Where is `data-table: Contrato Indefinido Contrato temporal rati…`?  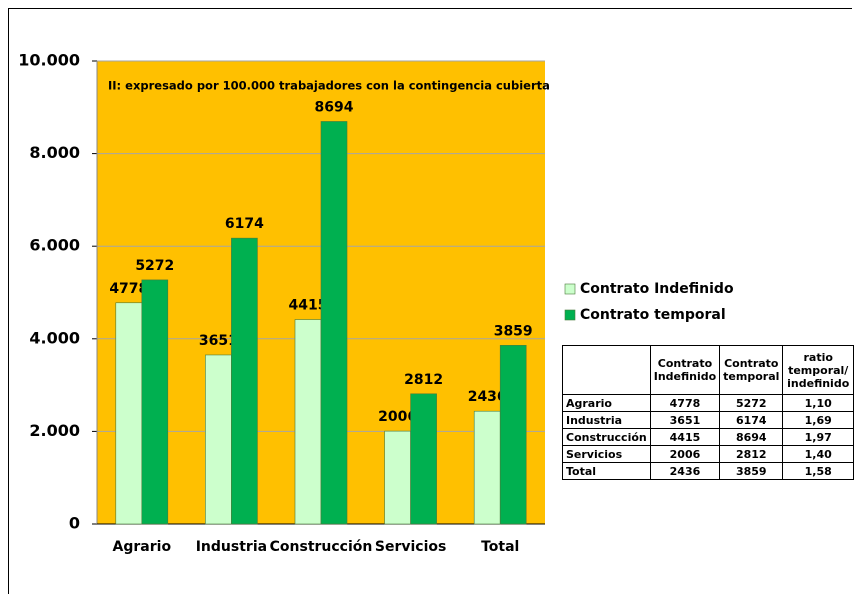
data-table: Contrato Indefinido Contrato temporal rati… is located at coordinates (708, 412).